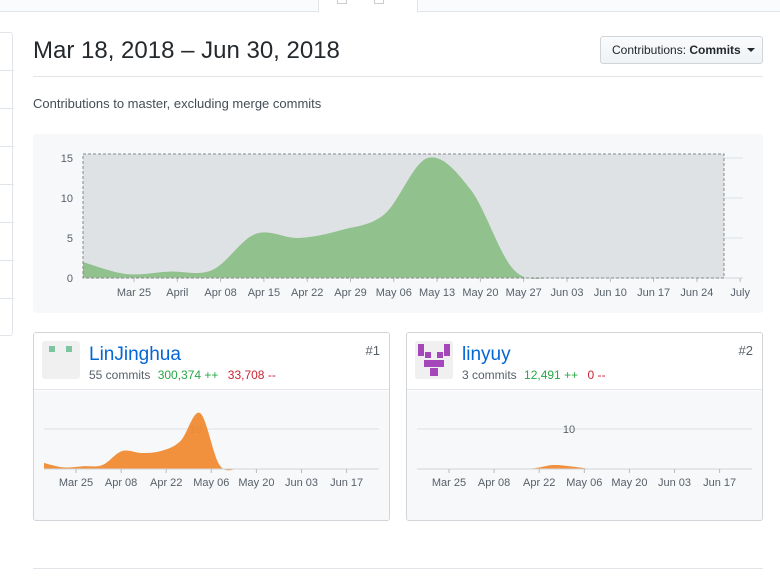 The image size is (780, 583). Describe the element at coordinates (398, 568) in the screenshot. I see `divider` at that location.